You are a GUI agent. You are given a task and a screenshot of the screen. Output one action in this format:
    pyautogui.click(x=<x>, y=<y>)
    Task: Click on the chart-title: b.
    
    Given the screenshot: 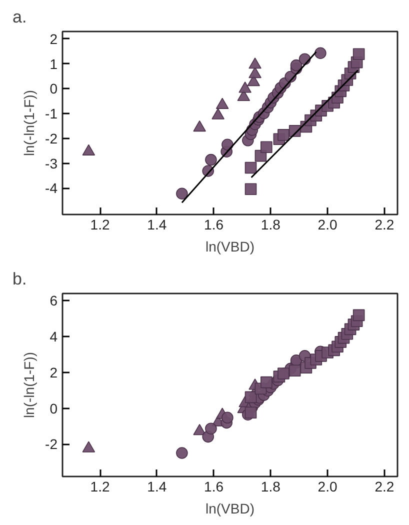 What is the action you would take?
    pyautogui.click(x=19, y=279)
    